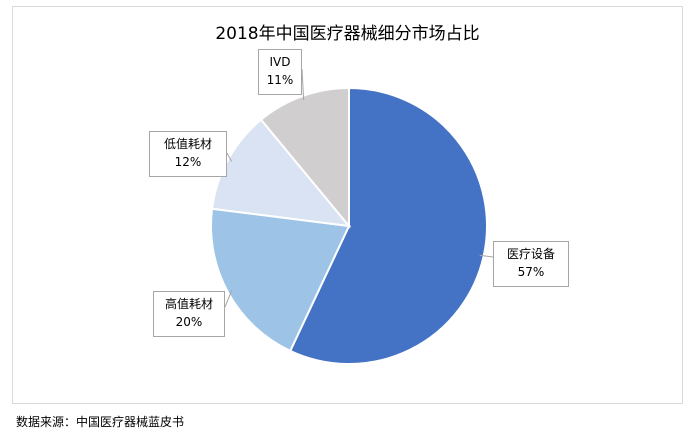 This screenshot has height=435, width=692. What do you see at coordinates (188, 304) in the screenshot?
I see `slice-label-name: 高值耗材` at bounding box center [188, 304].